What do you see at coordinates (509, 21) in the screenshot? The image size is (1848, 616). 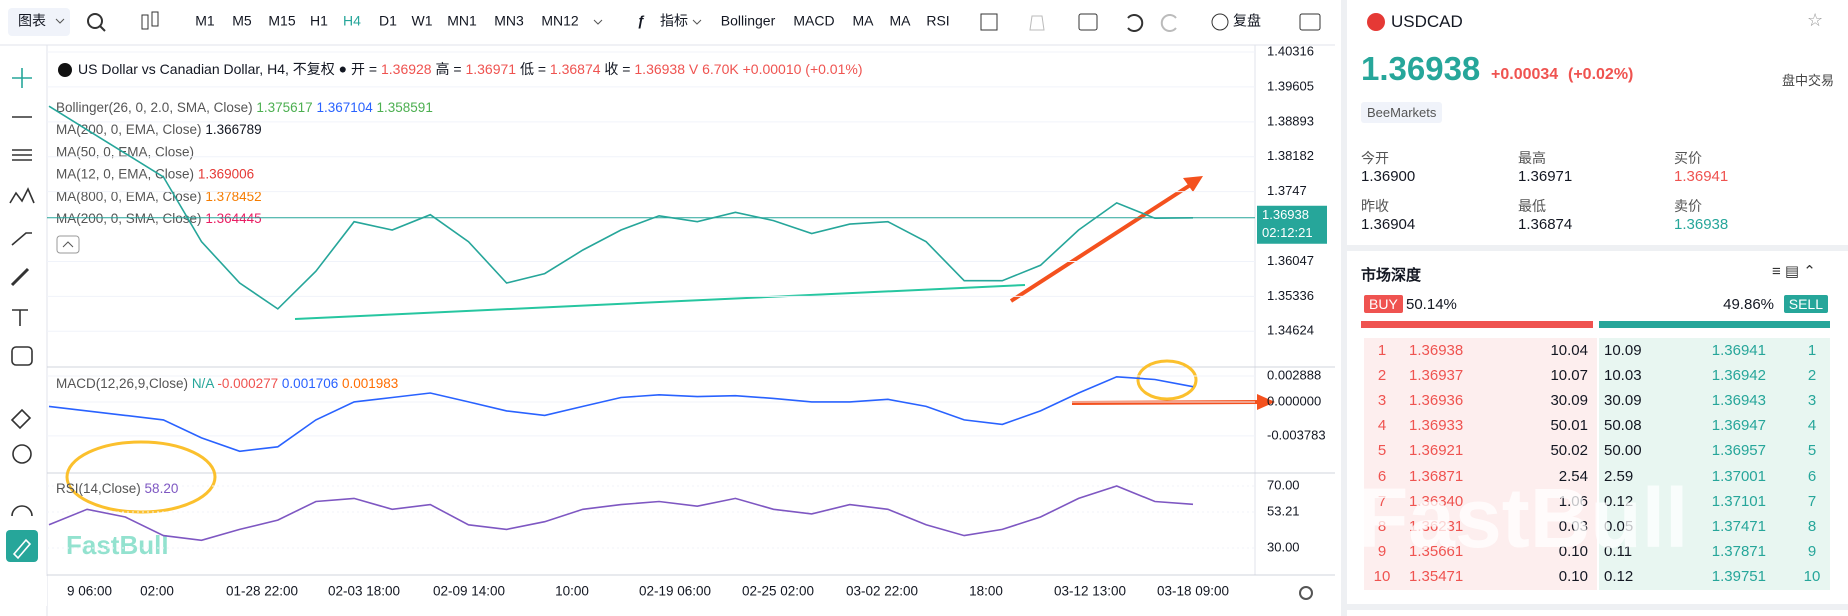 I see `timeframe-button: MN3` at bounding box center [509, 21].